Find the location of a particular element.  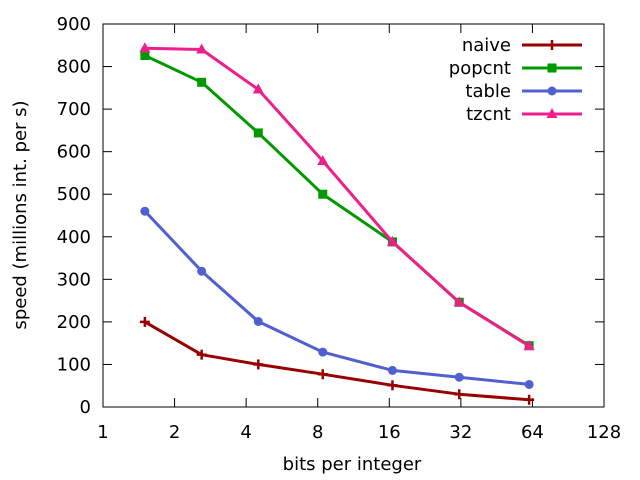

y-tick-label: 200 is located at coordinates (74, 322).